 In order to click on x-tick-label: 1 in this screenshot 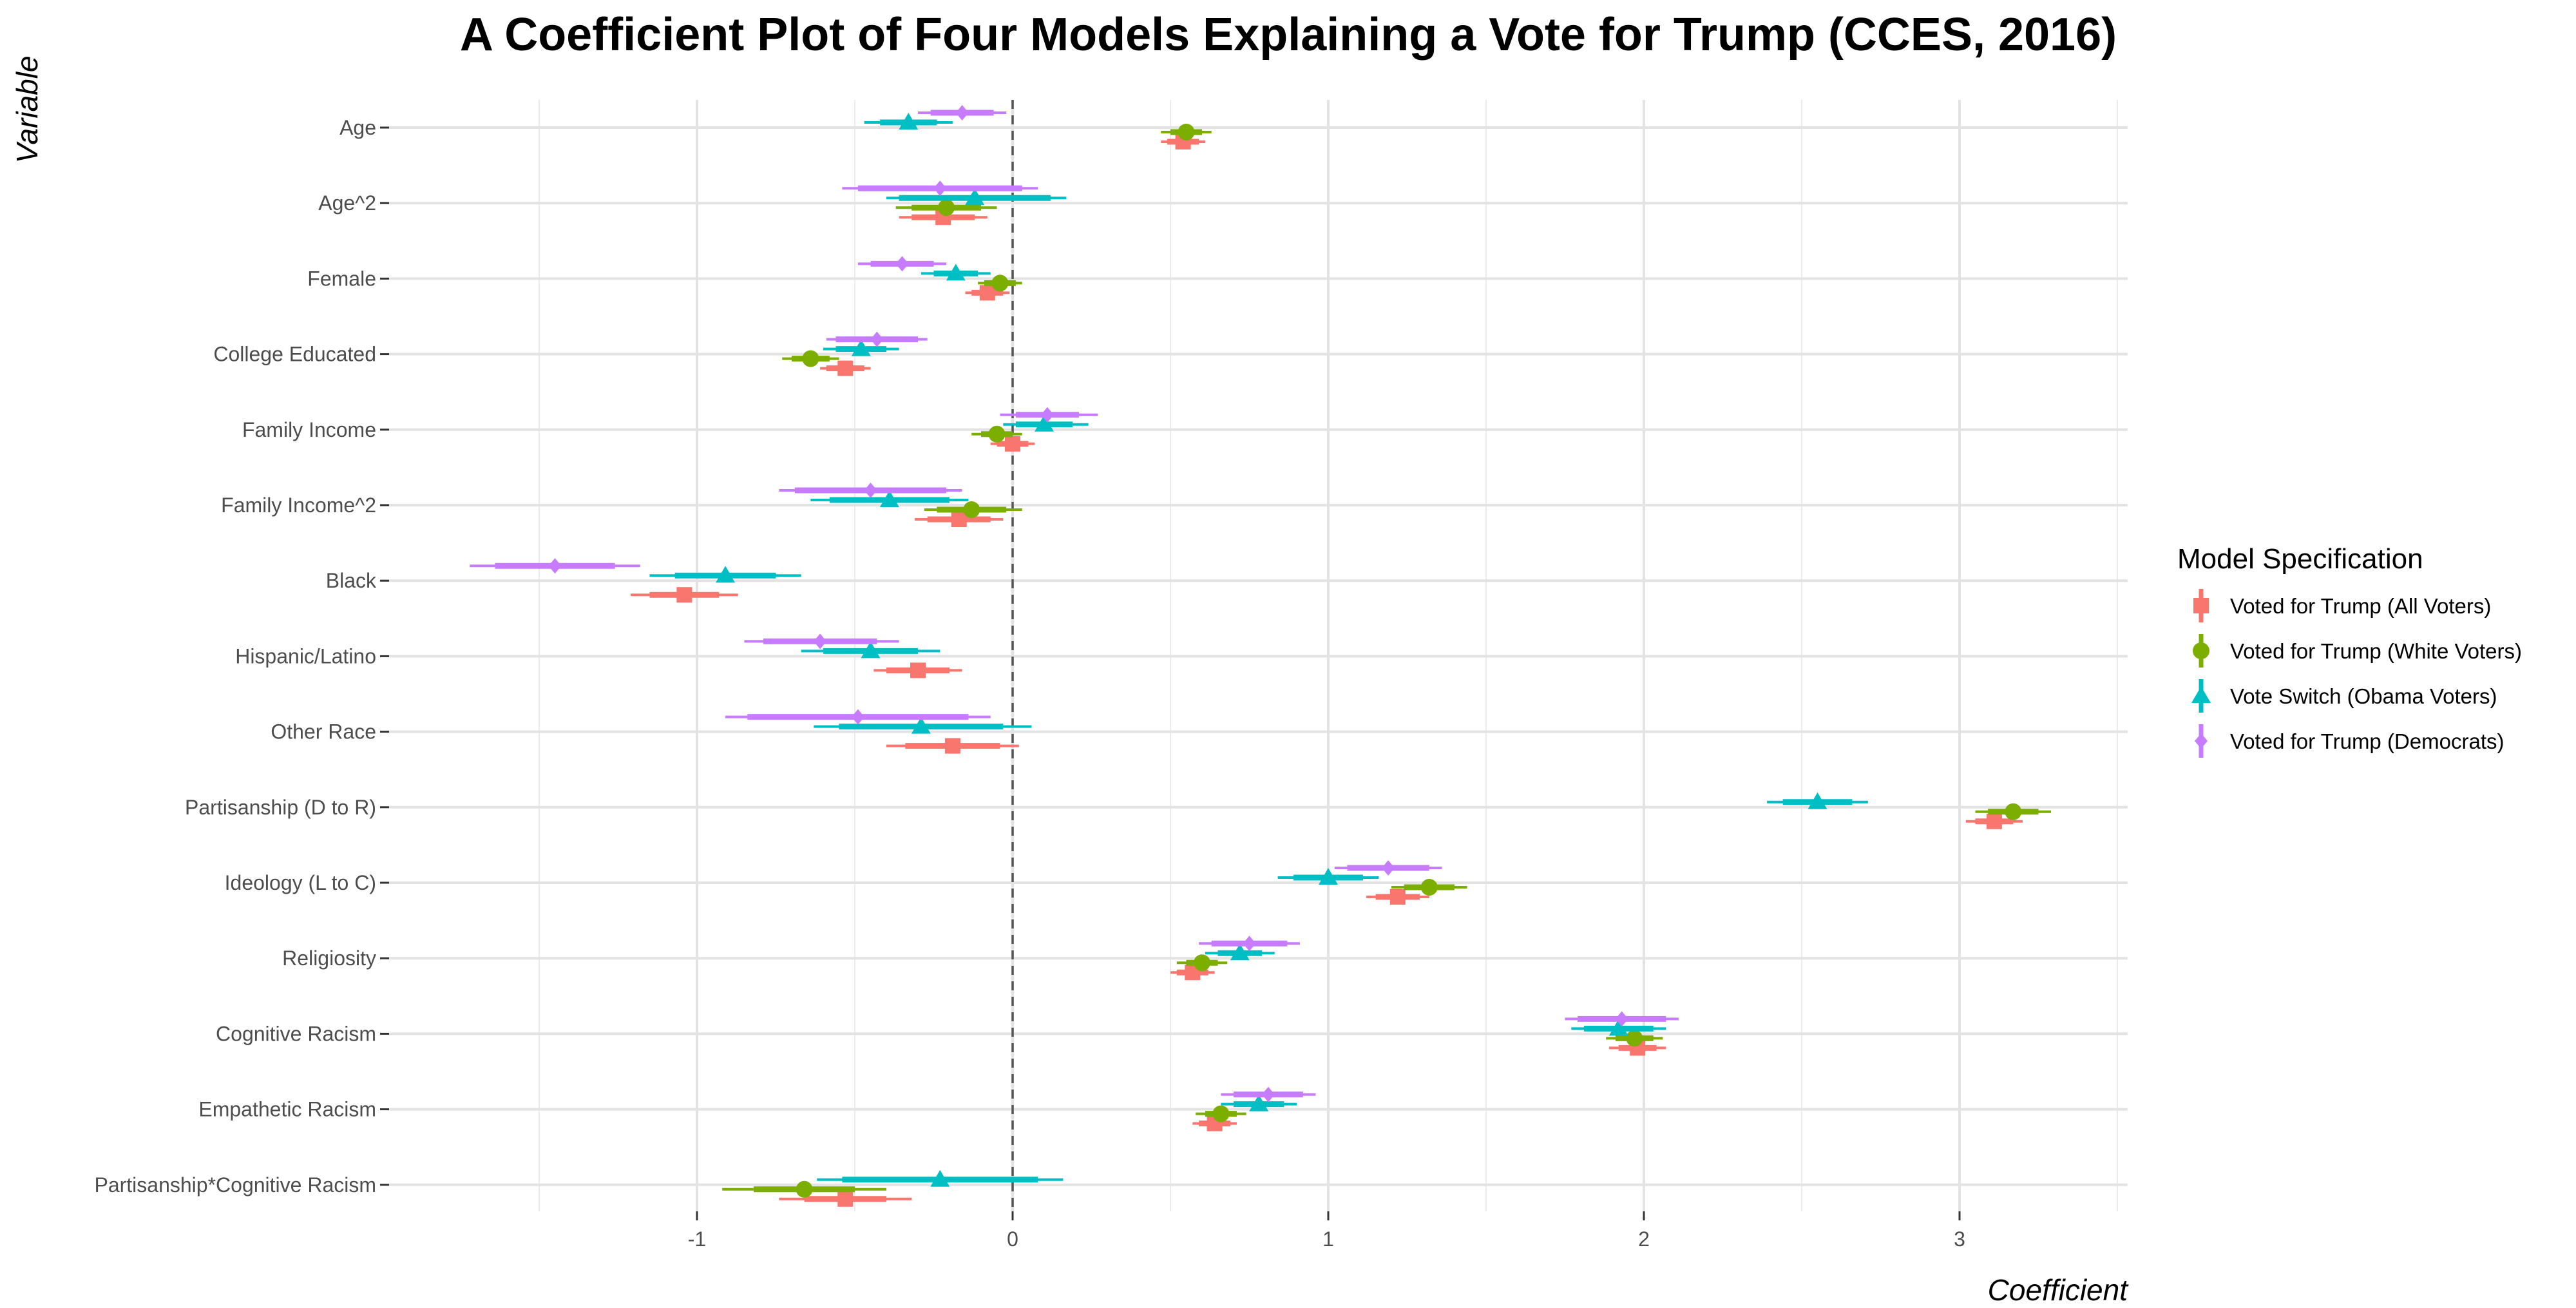, I will do `click(1328, 1239)`.